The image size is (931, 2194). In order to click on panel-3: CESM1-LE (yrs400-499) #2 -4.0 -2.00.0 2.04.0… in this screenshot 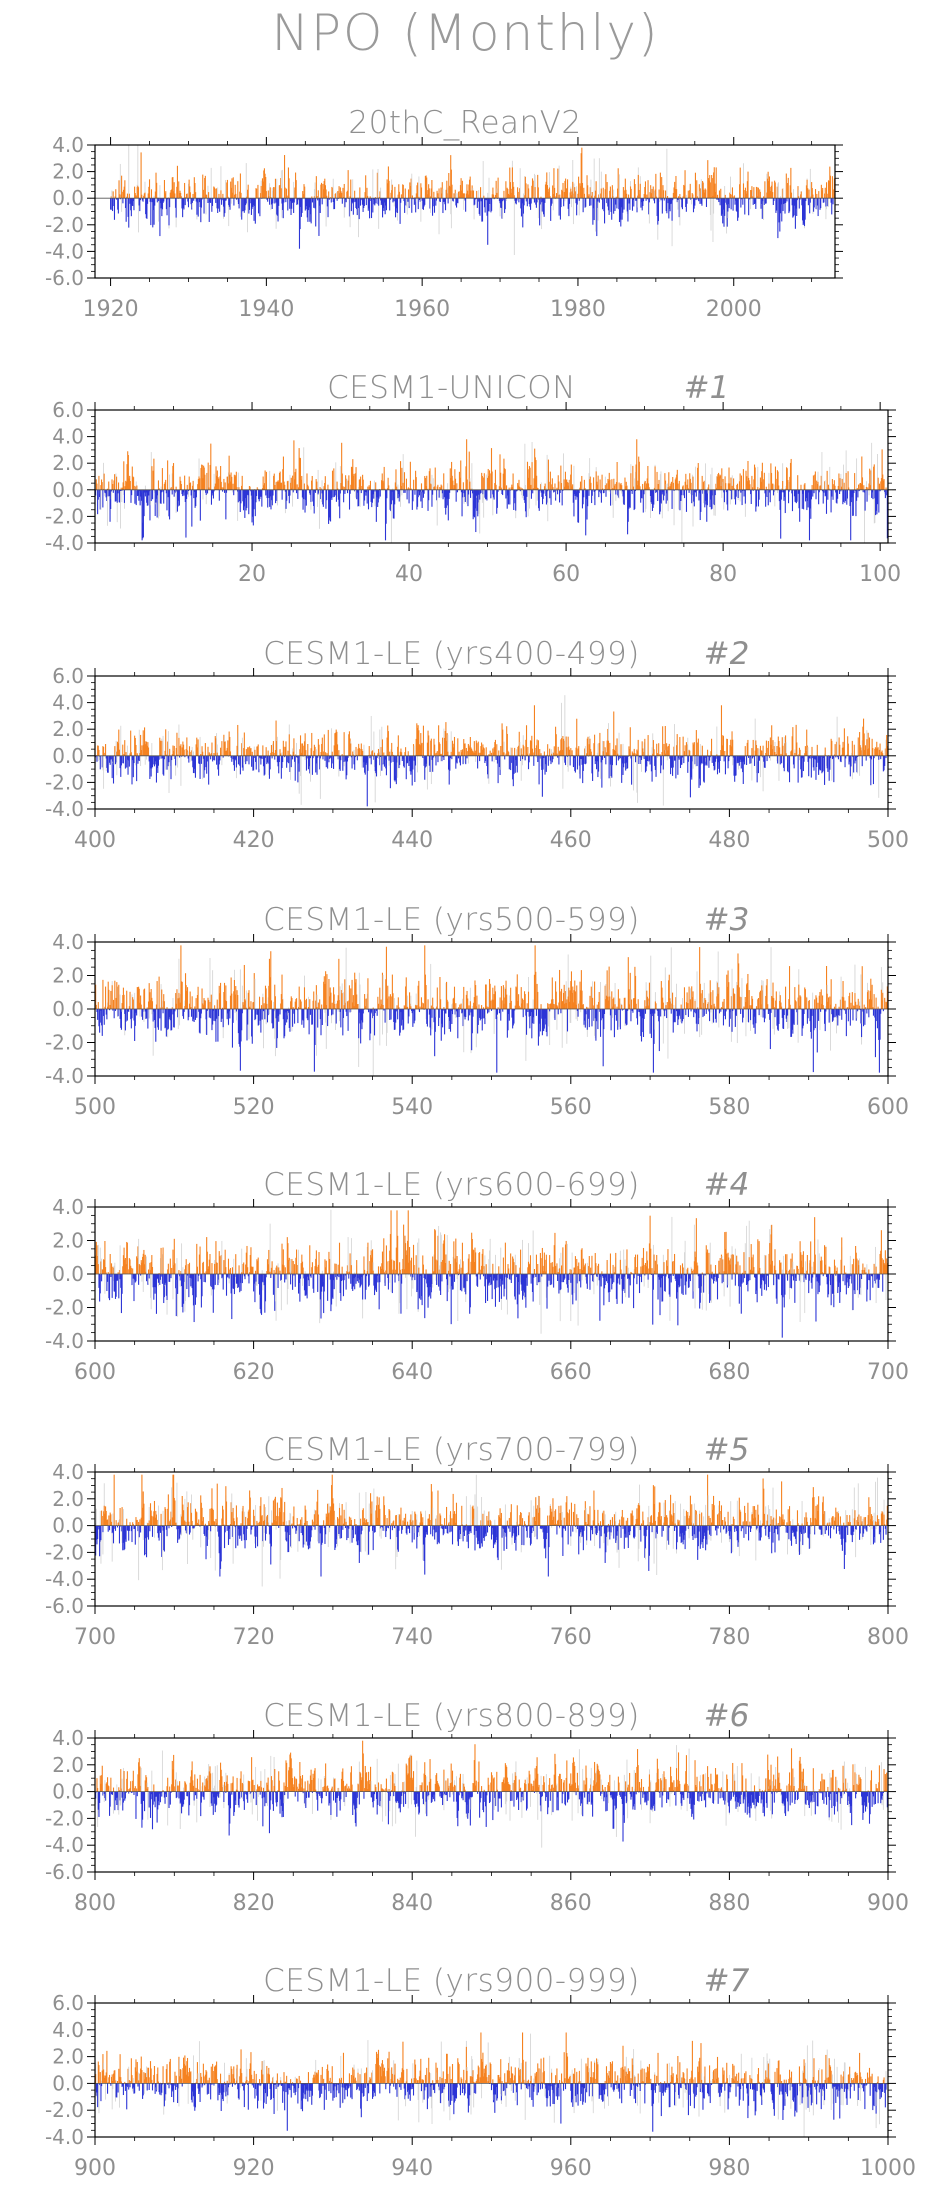, I will do `click(477, 744)`.